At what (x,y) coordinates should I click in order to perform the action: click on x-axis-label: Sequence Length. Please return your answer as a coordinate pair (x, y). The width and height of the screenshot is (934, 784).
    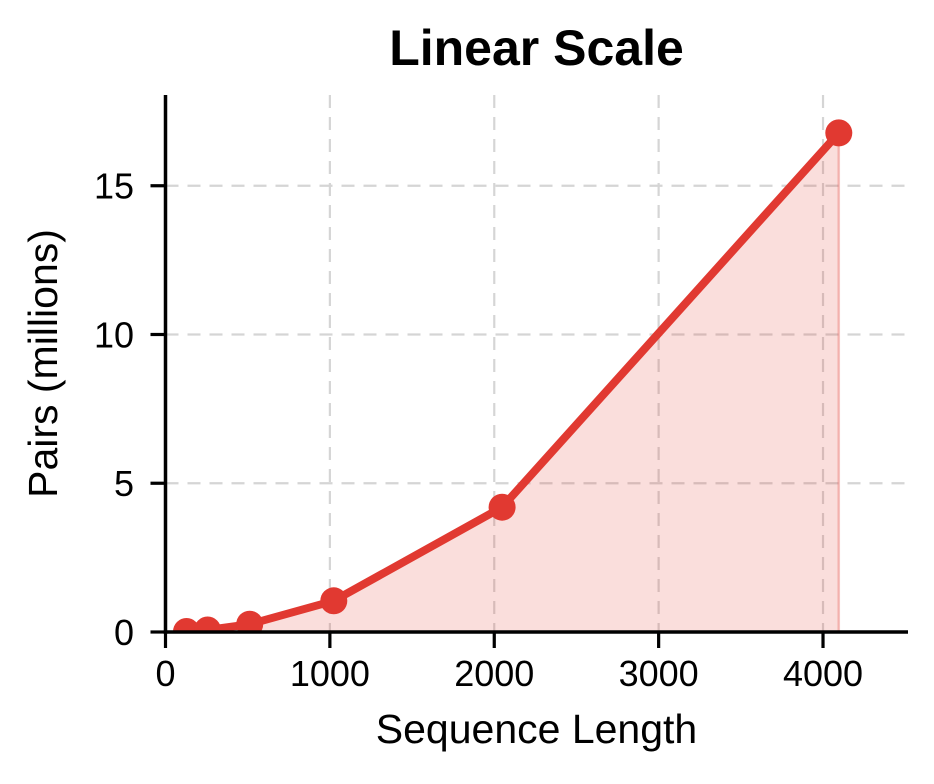
    Looking at the image, I should click on (536, 729).